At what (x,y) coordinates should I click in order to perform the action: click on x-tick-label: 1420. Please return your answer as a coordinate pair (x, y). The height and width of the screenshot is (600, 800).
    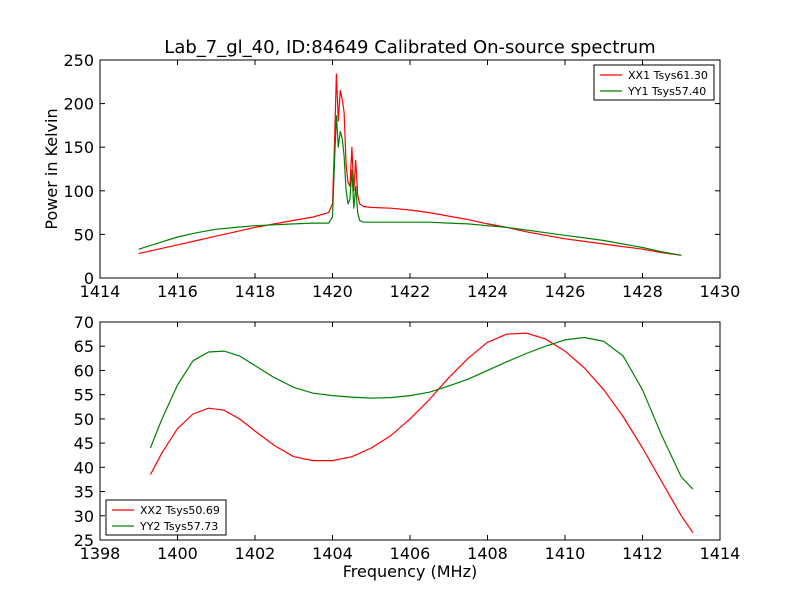
    Looking at the image, I should click on (332, 291).